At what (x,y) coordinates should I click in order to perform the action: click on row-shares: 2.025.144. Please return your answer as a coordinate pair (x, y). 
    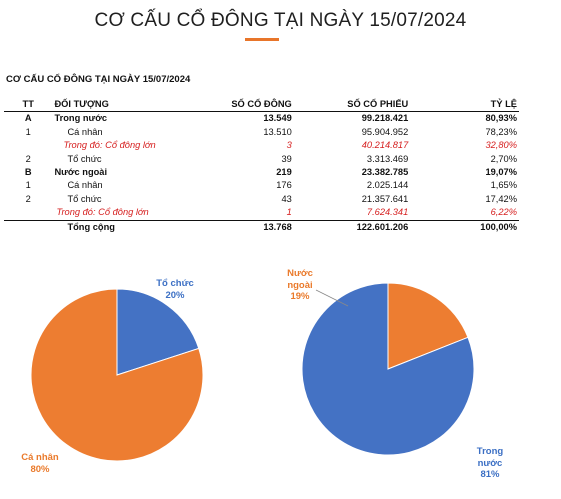
    Looking at the image, I should click on (387, 185).